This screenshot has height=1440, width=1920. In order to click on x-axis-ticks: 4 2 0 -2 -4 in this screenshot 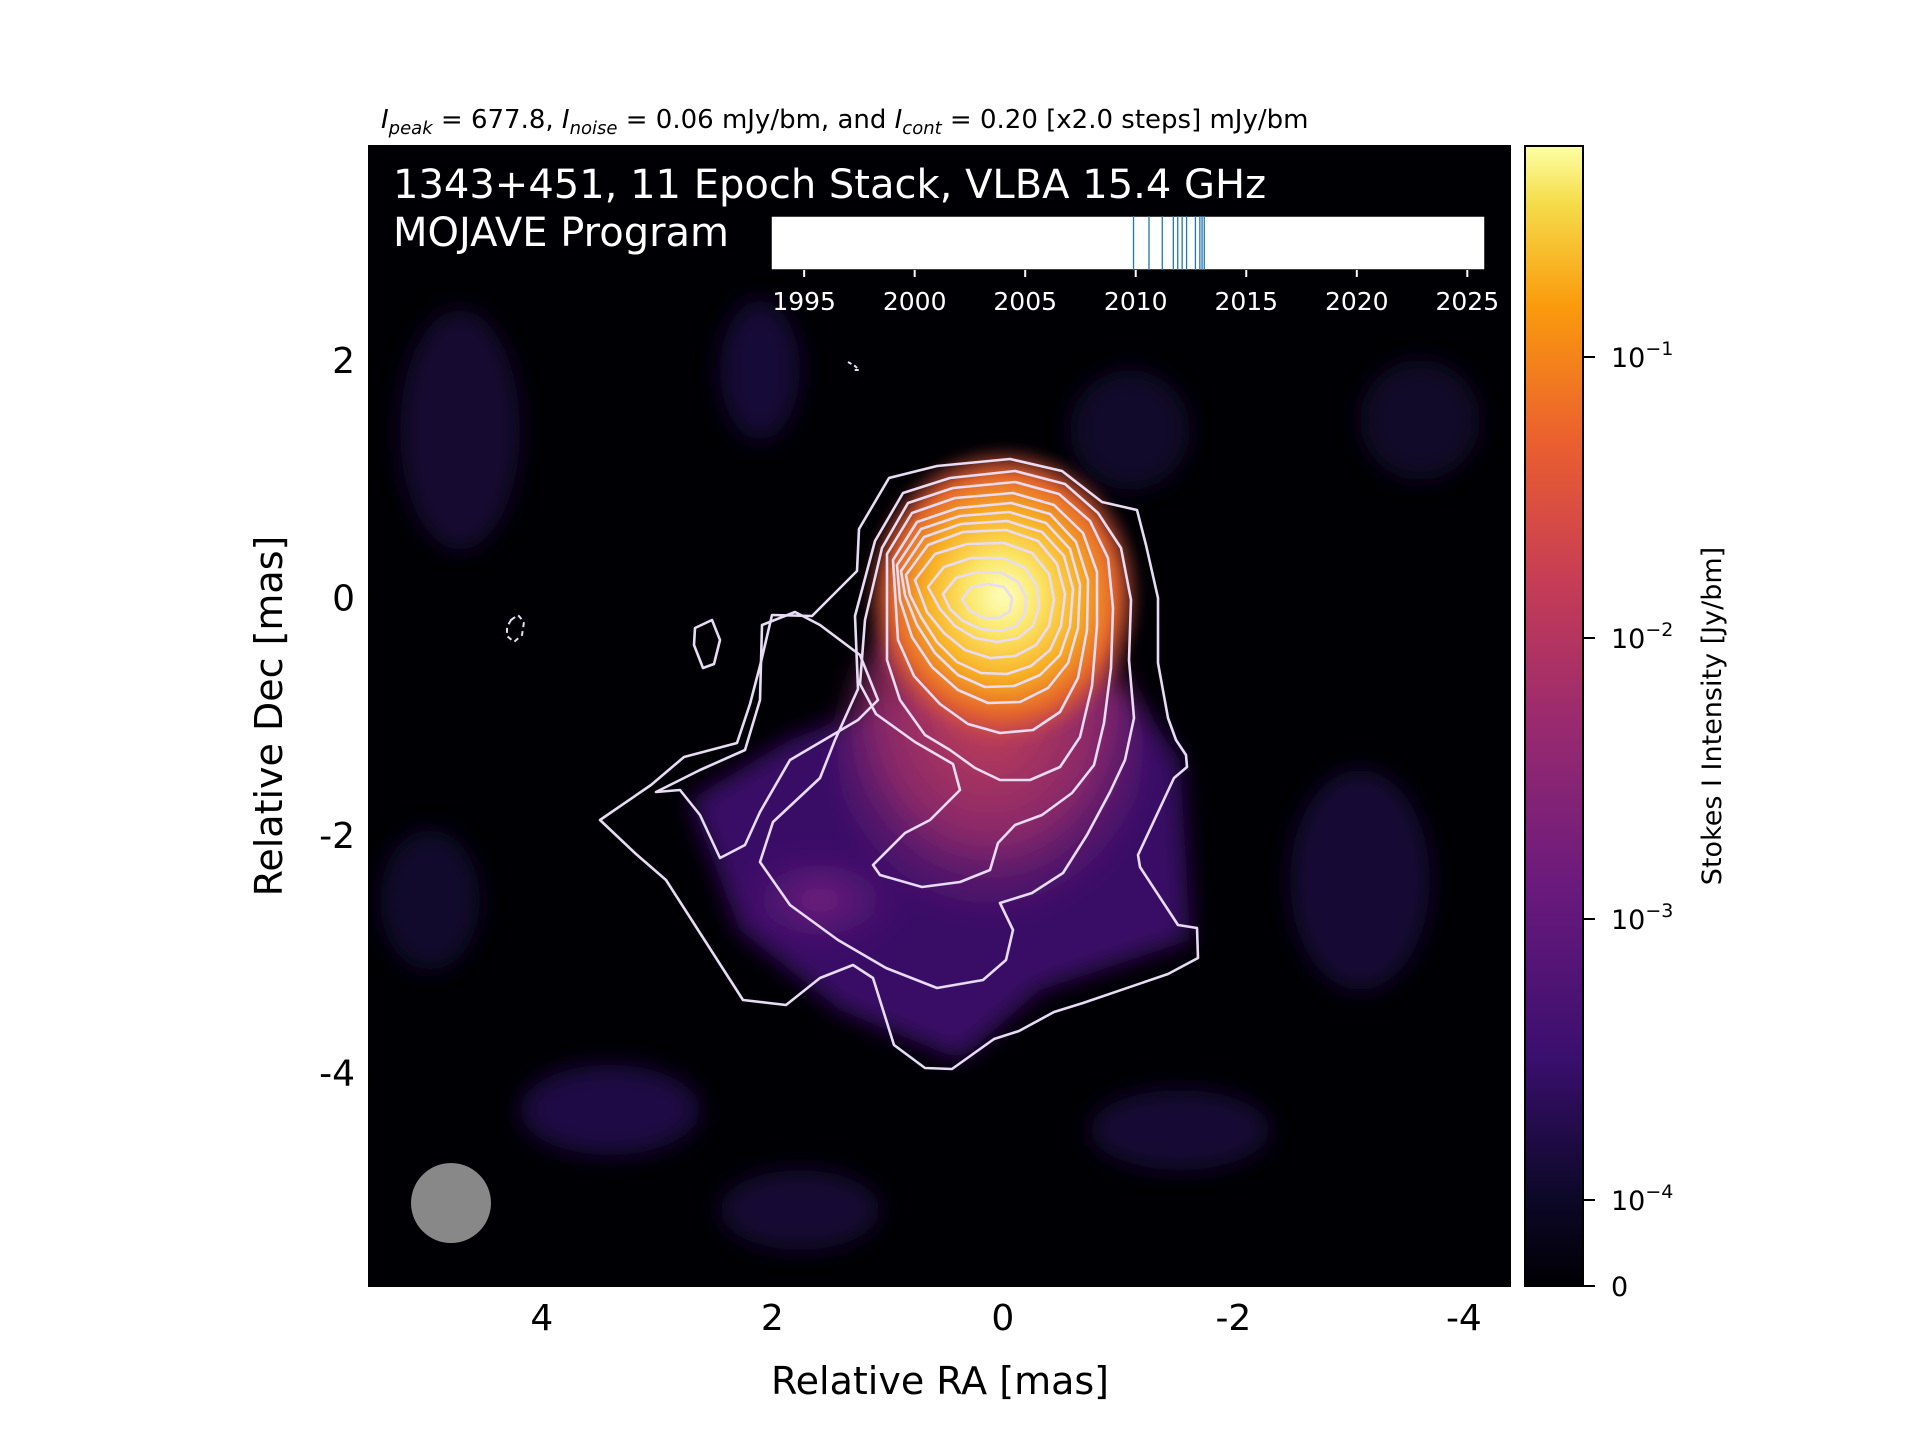, I will do `click(1006, 1307)`.